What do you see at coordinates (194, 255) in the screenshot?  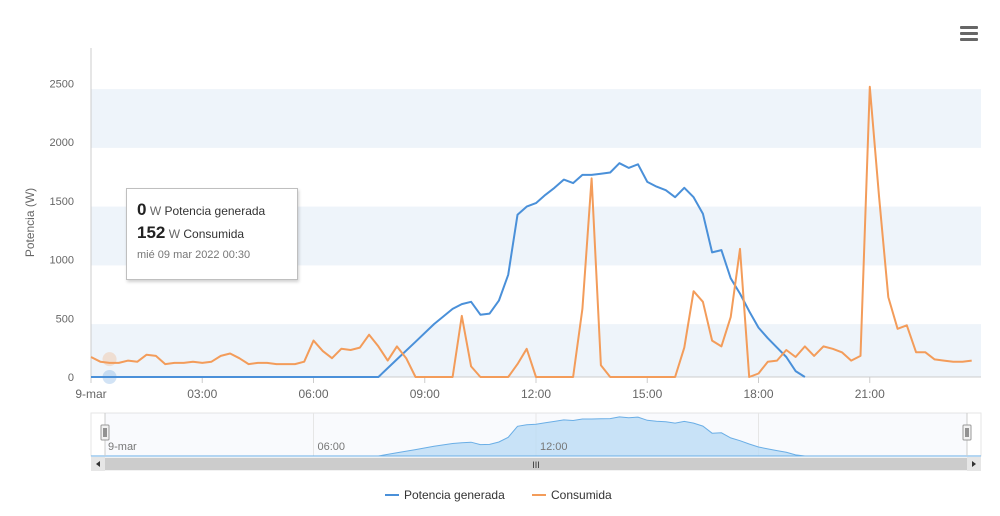 I see `tooltip-timestamp: mié 09 mar 2022 00:30` at bounding box center [194, 255].